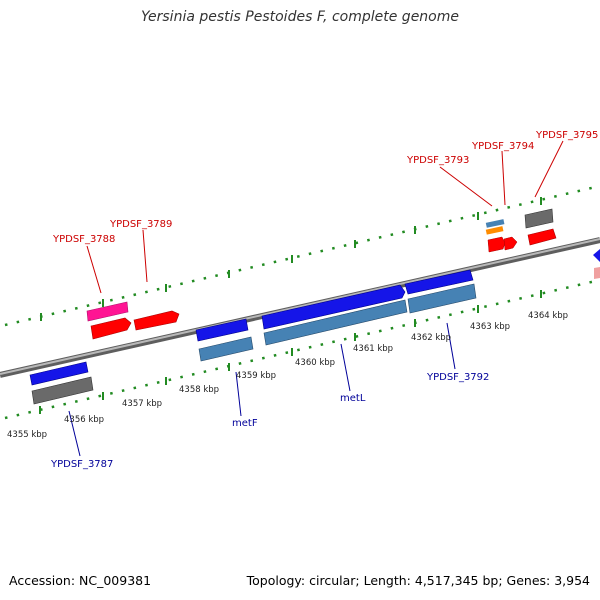 The height and width of the screenshot is (600, 600). What do you see at coordinates (80, 580) in the screenshot?
I see `accession-text: Accession: NC_009381` at bounding box center [80, 580].